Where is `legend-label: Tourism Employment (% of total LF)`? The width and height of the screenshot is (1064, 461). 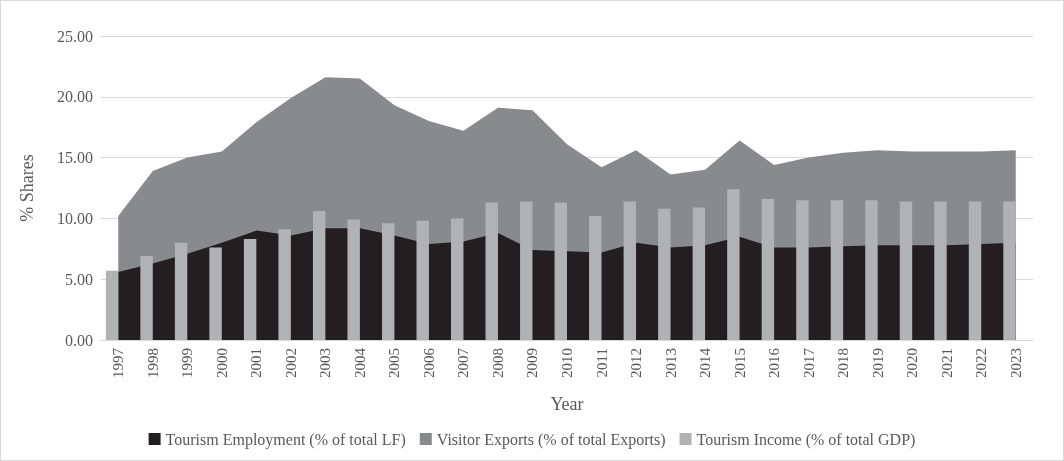 legend-label: Tourism Employment (% of total LF) is located at coordinates (285, 439).